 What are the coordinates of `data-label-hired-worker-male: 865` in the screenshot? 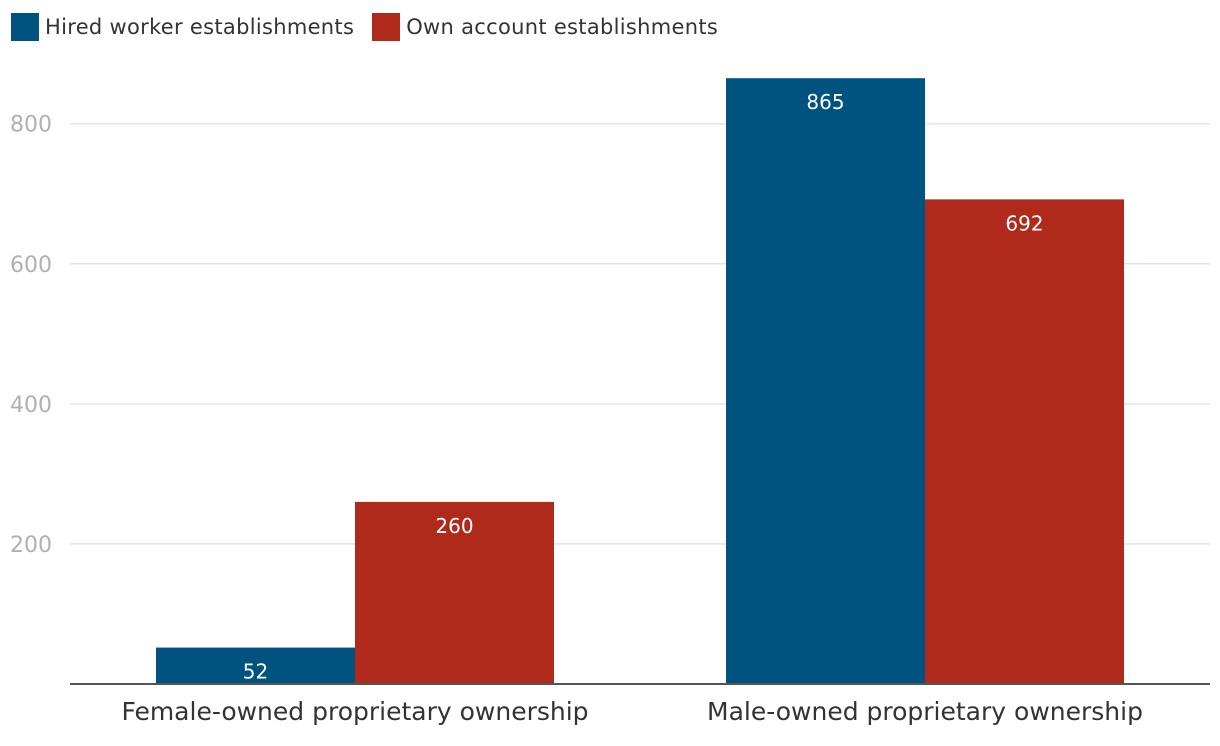 It's located at (825, 102).